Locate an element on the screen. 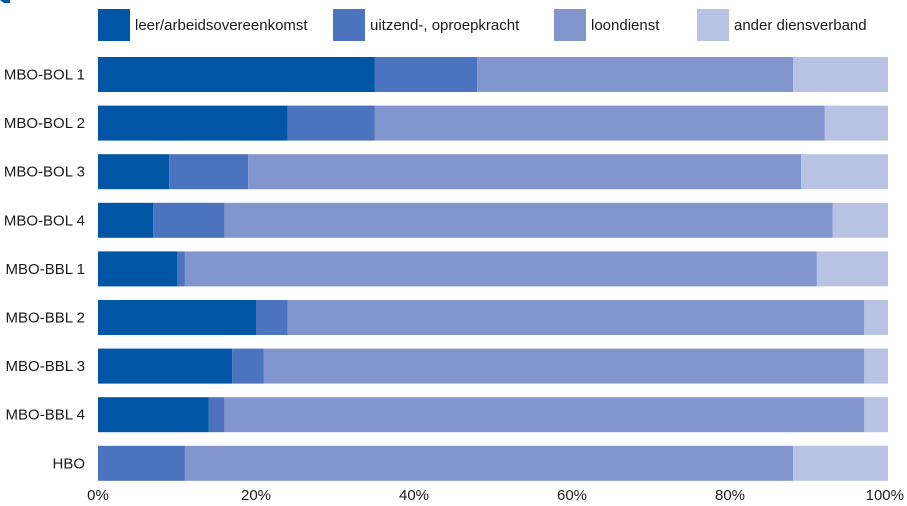  x-axis: 0% 20% 40% 60% 80% 100% is located at coordinates (495, 495).